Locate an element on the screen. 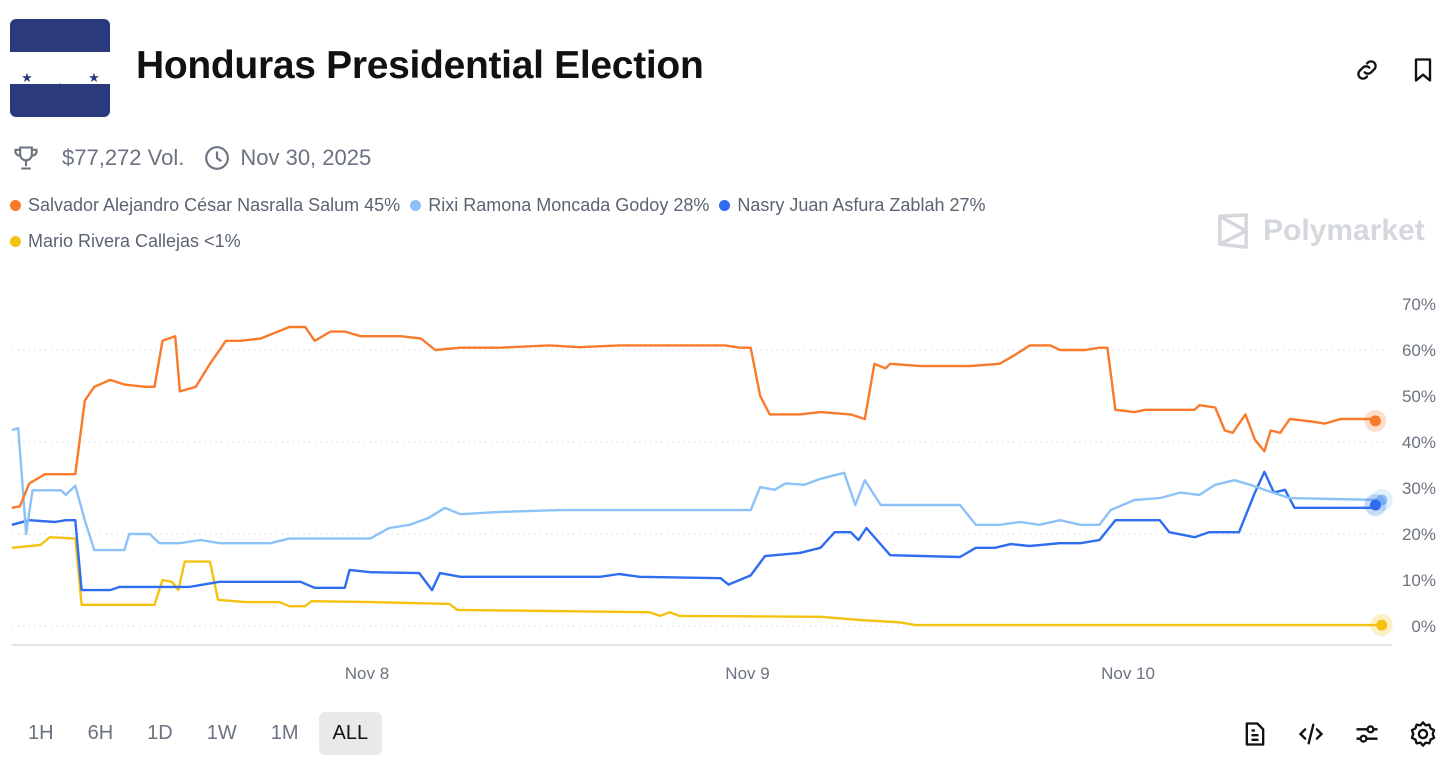  flag-stars-icon: ★ ★ ★ ★ ★ is located at coordinates (60, 87).